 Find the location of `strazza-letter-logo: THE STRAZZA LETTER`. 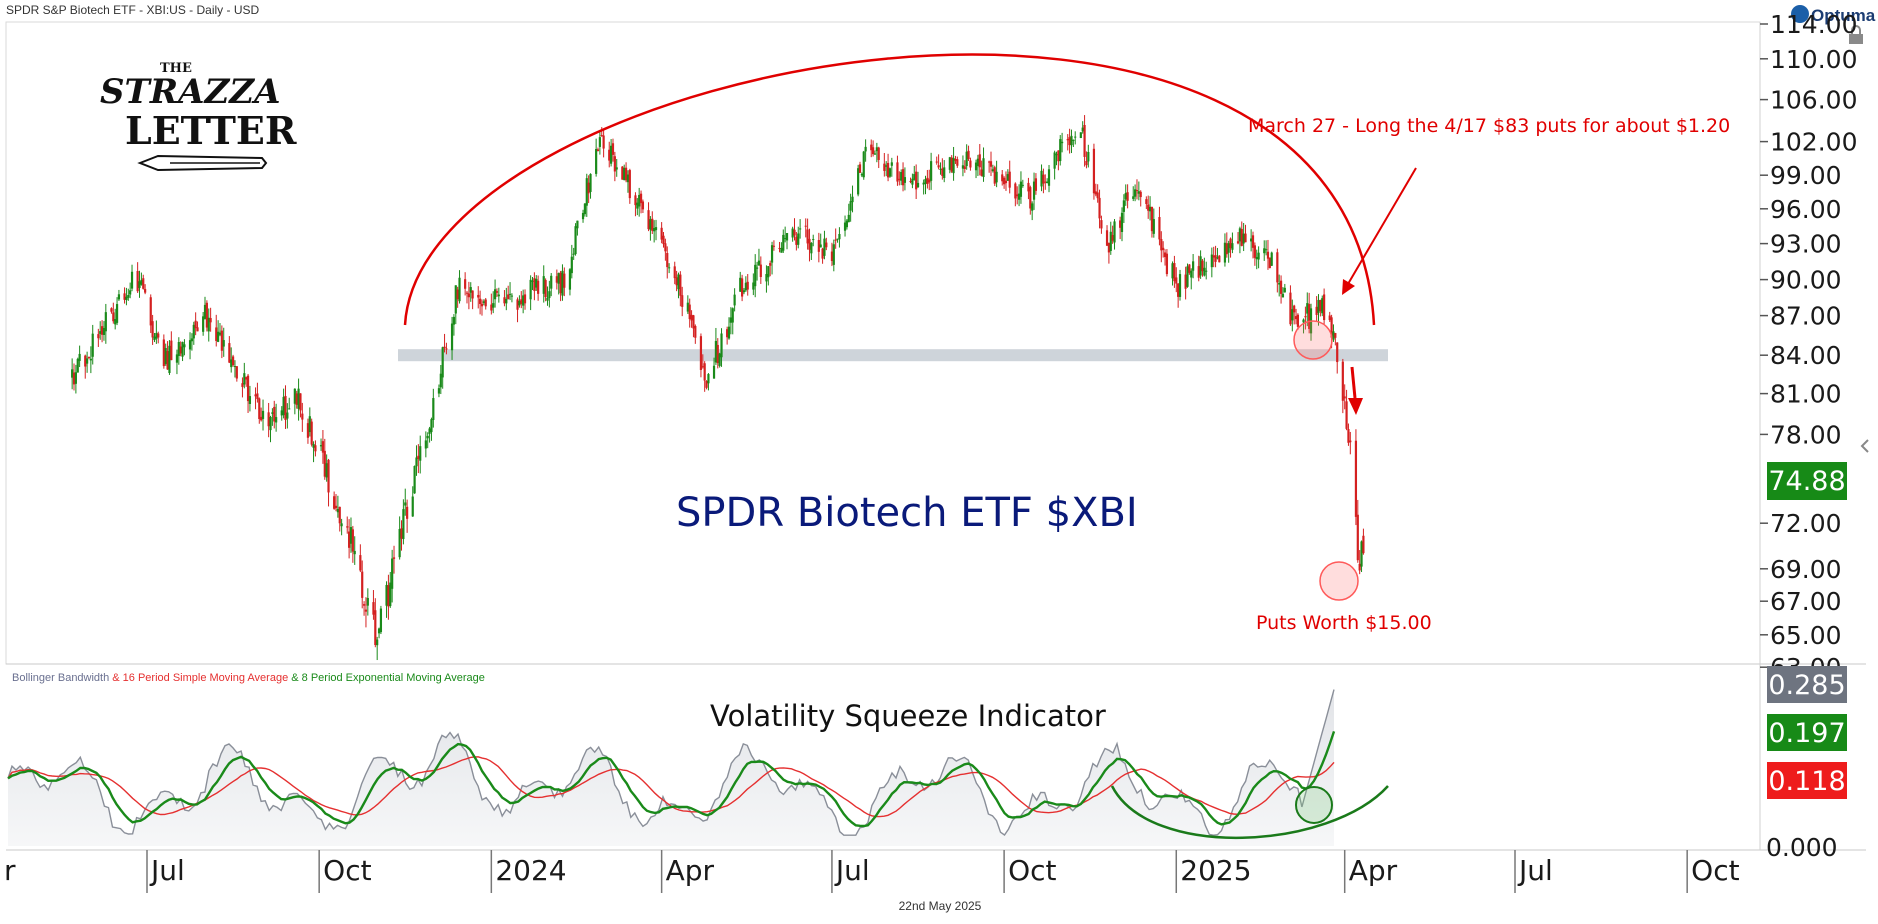

strazza-letter-logo: THE STRAZZA LETTER is located at coordinates (198, 116).